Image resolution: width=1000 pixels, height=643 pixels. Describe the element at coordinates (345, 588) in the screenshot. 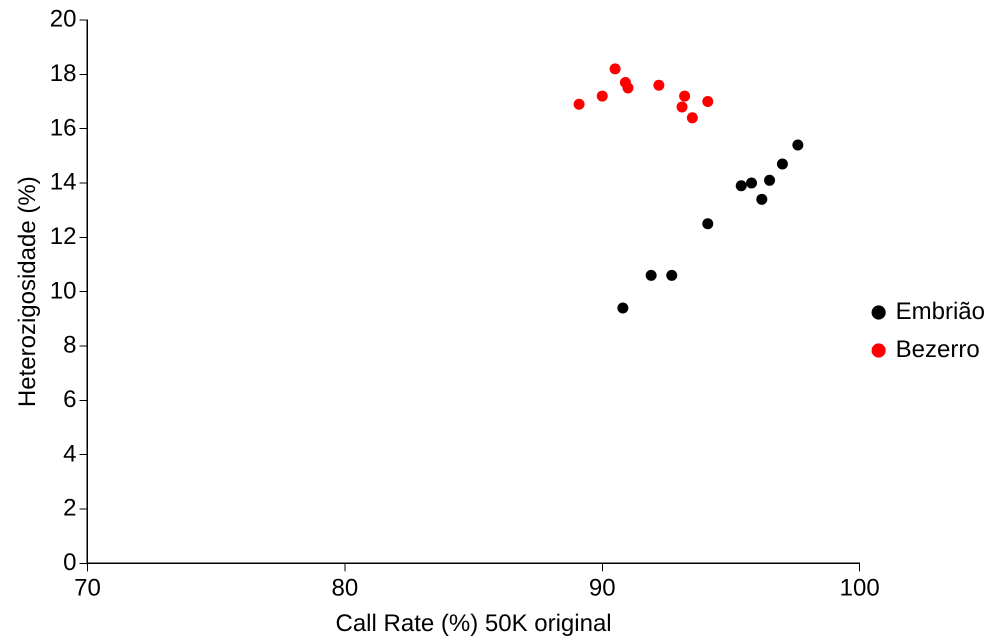

I see `x-tick-label: 80` at that location.